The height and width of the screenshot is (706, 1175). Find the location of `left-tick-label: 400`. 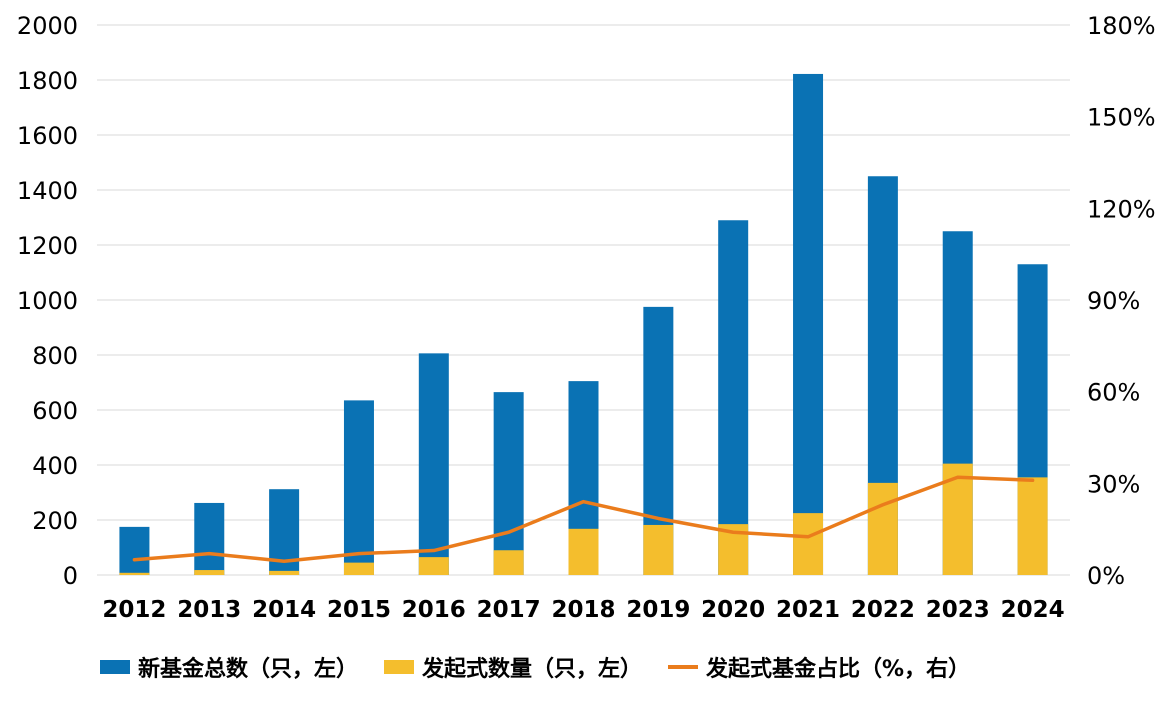

left-tick-label: 400 is located at coordinates (55, 466).